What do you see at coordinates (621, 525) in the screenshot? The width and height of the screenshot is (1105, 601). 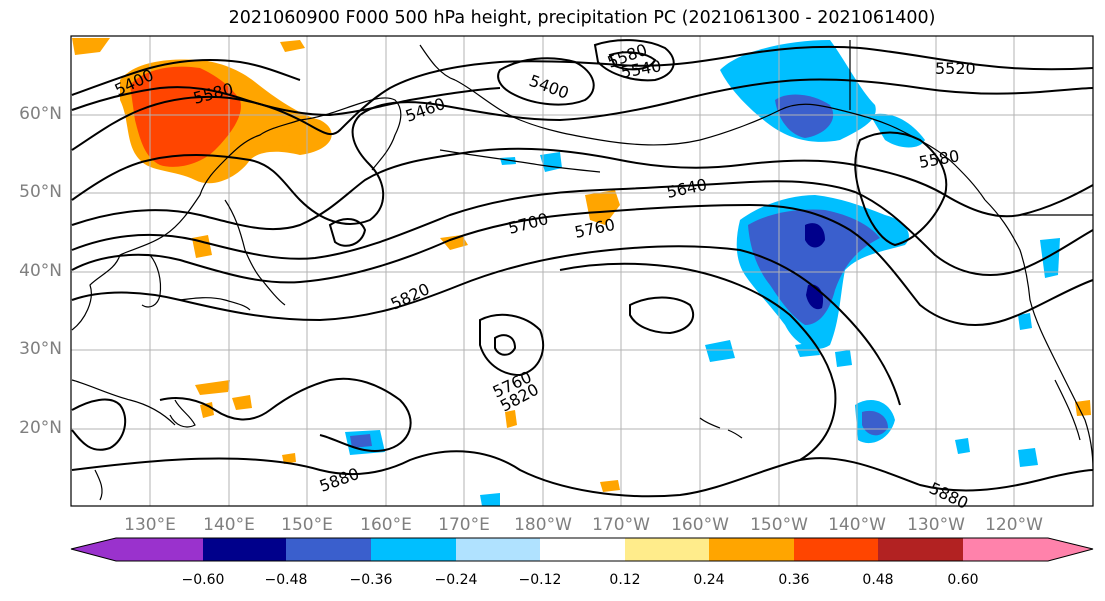 I see `lon-label: 170°W` at bounding box center [621, 525].